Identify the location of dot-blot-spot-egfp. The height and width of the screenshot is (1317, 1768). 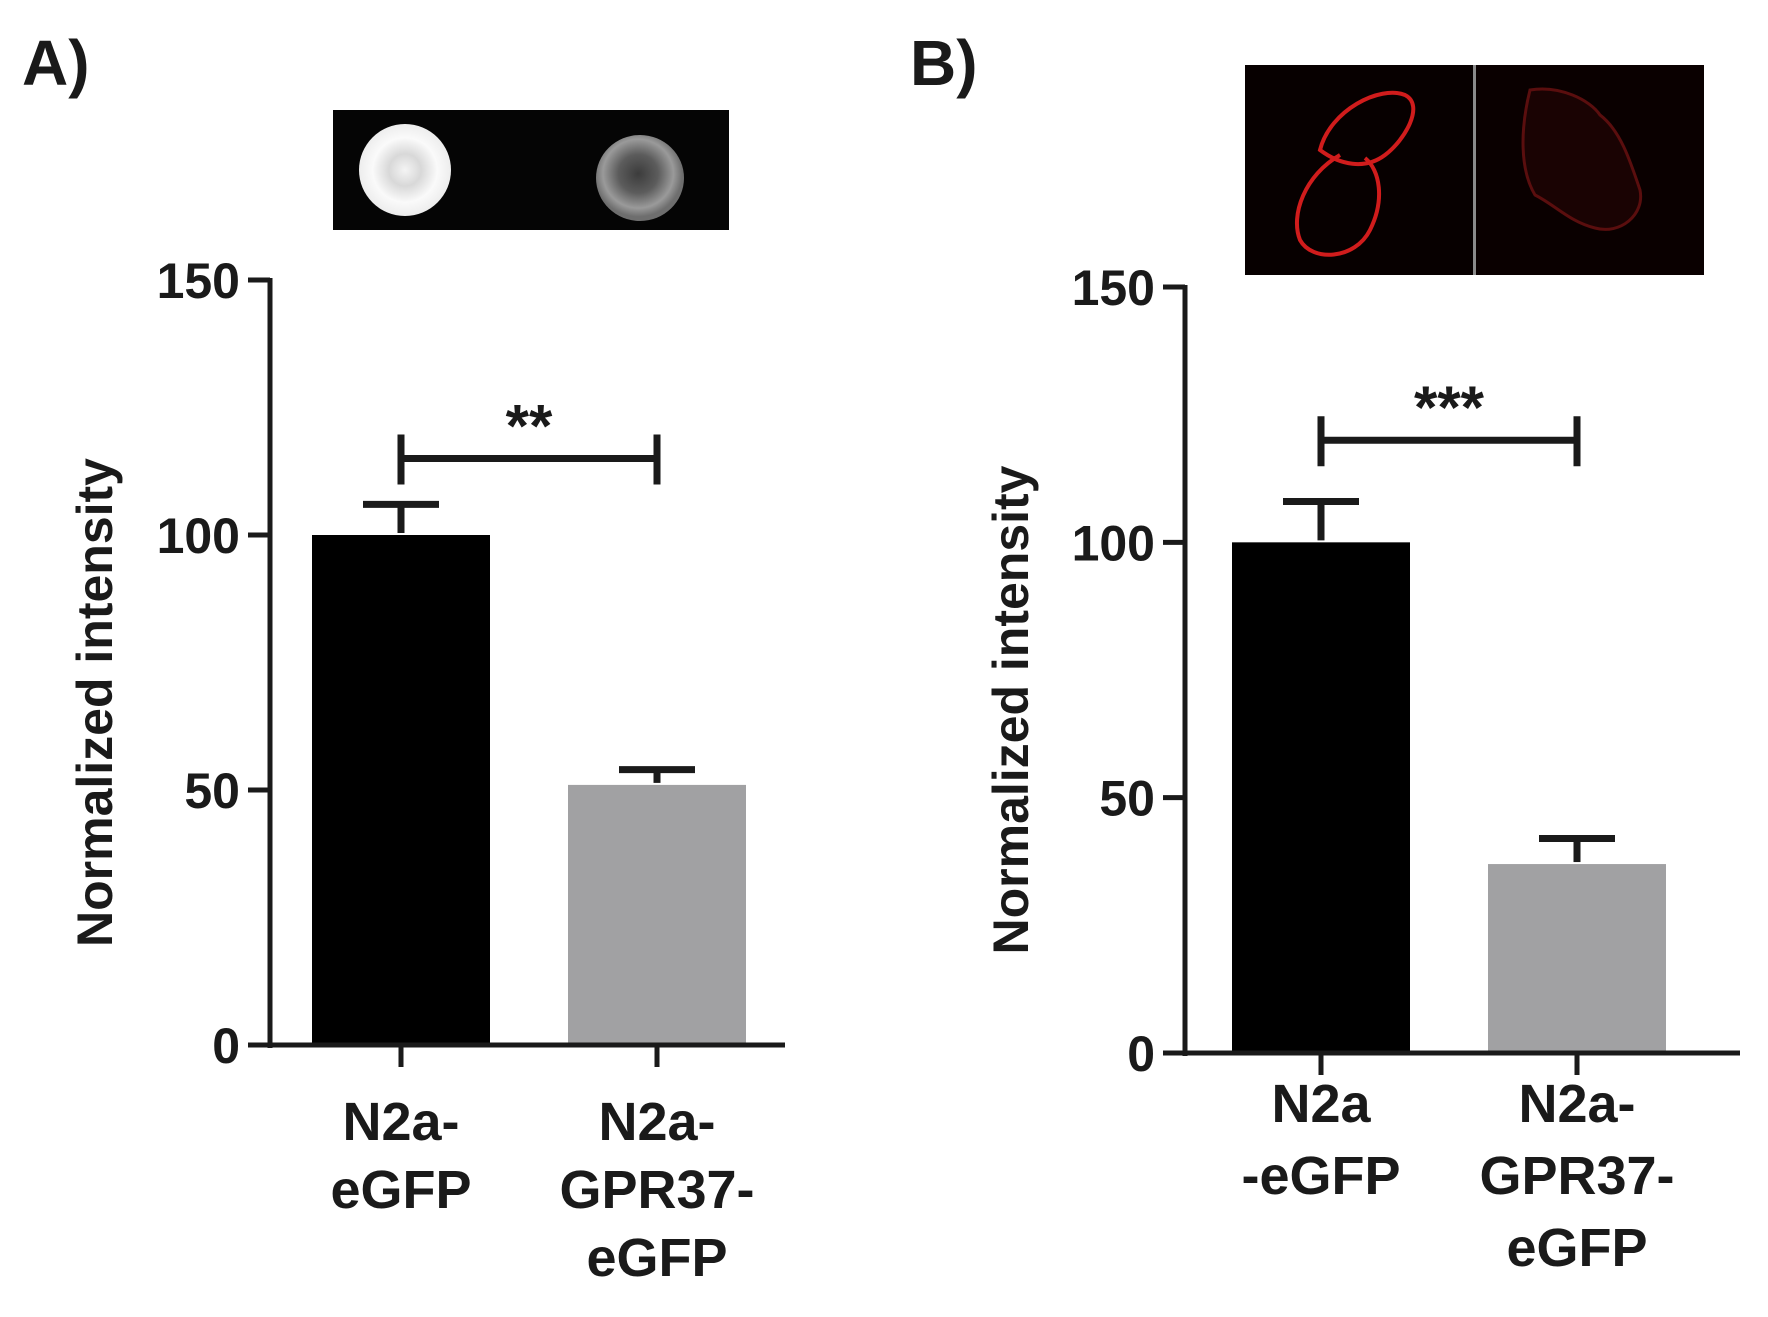
(405, 170).